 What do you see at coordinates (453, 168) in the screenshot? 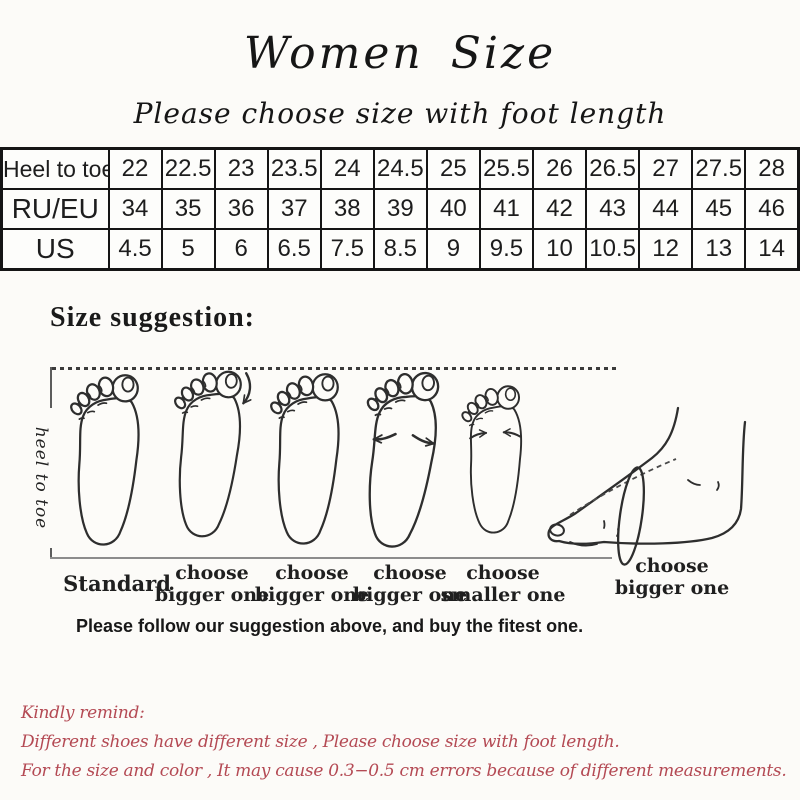
I see `size-cell: 25` at bounding box center [453, 168].